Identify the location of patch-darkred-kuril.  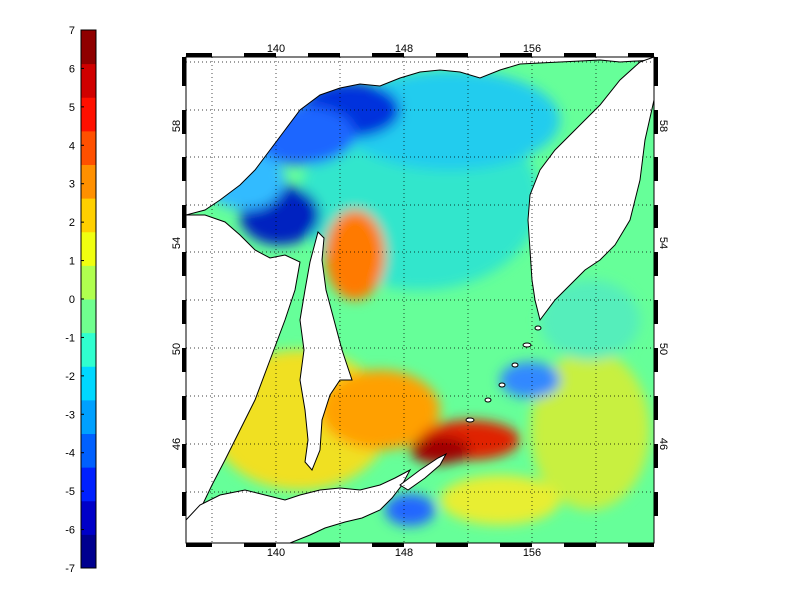
(440, 450).